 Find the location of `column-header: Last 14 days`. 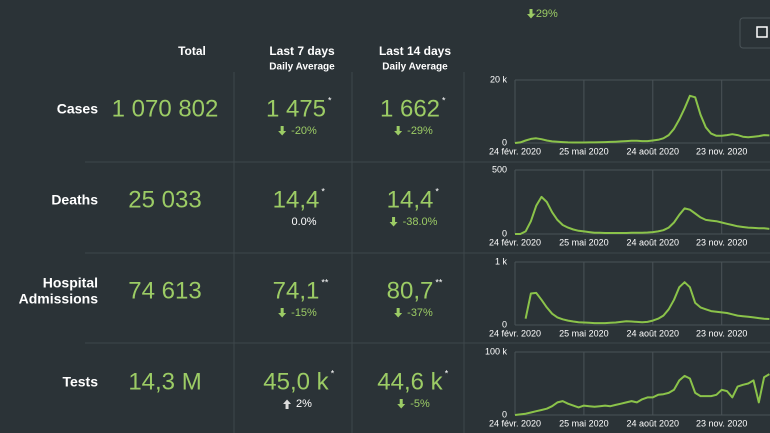

column-header: Last 14 days is located at coordinates (415, 51).